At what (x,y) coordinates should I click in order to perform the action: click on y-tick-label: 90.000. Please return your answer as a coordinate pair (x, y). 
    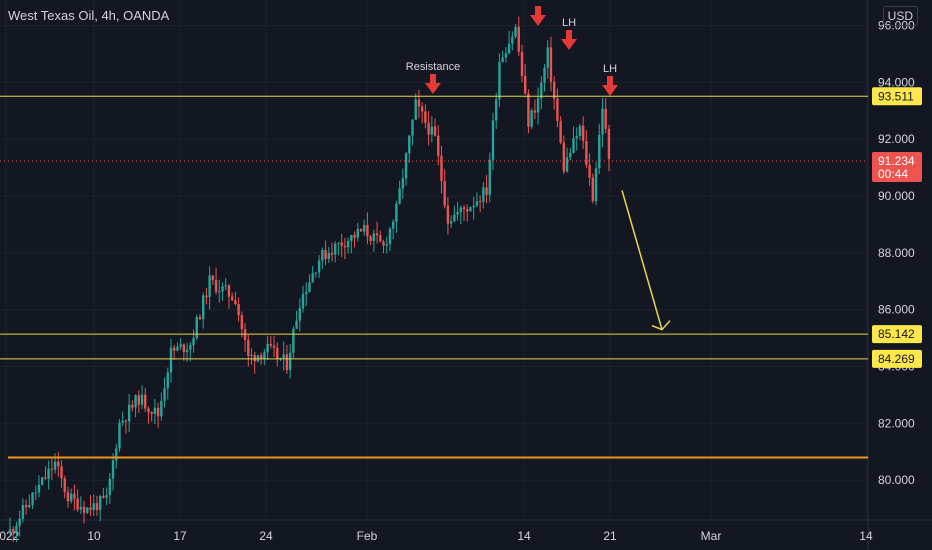
    Looking at the image, I should click on (896, 196).